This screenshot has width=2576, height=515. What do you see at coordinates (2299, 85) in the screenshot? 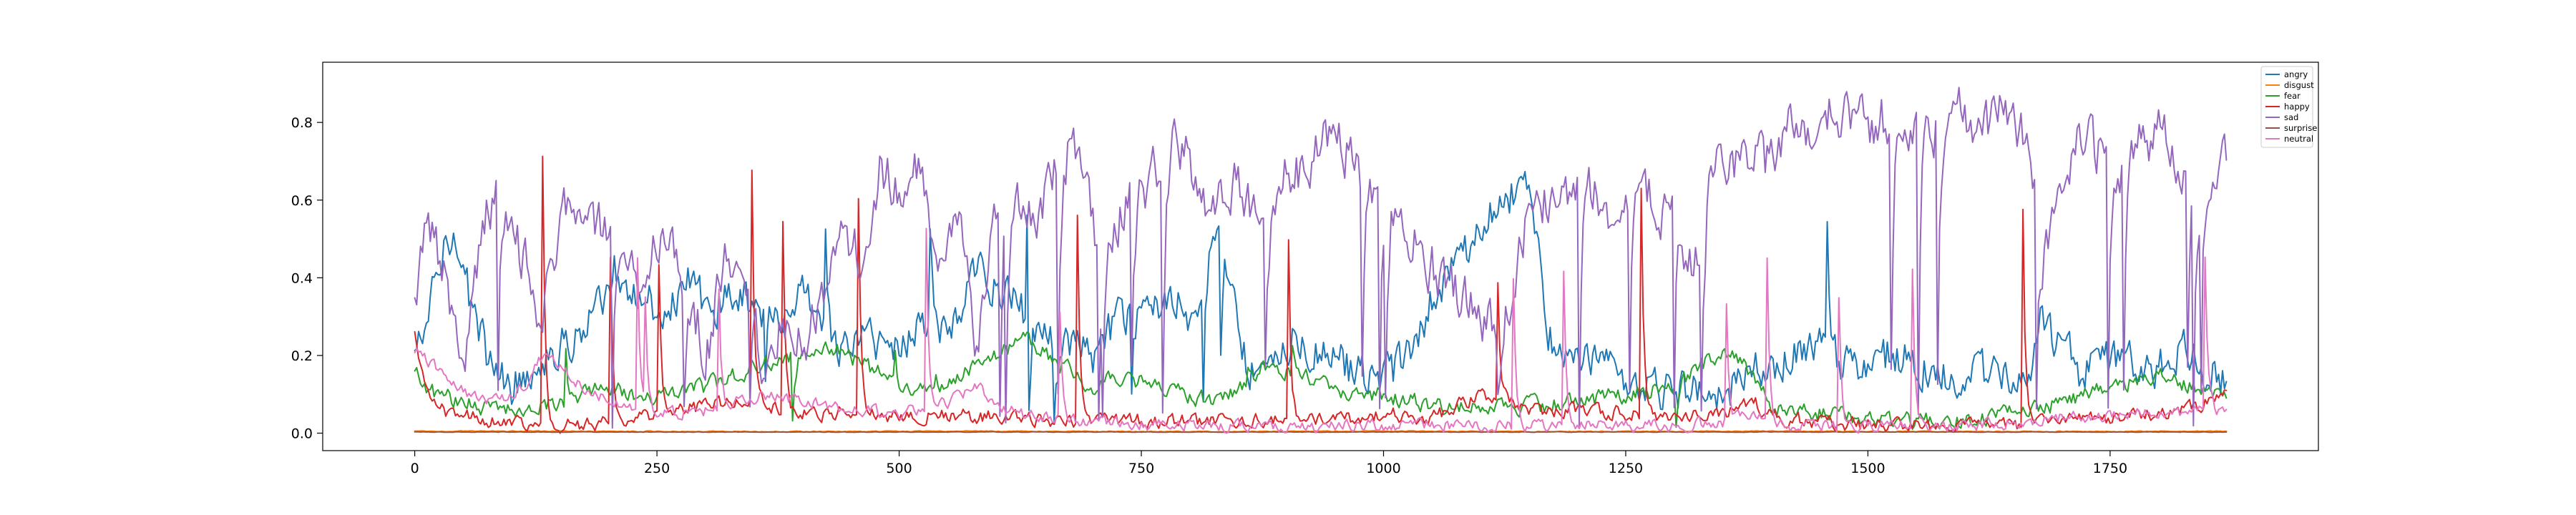
I see `legend-label-disgust: disgust` at bounding box center [2299, 85].